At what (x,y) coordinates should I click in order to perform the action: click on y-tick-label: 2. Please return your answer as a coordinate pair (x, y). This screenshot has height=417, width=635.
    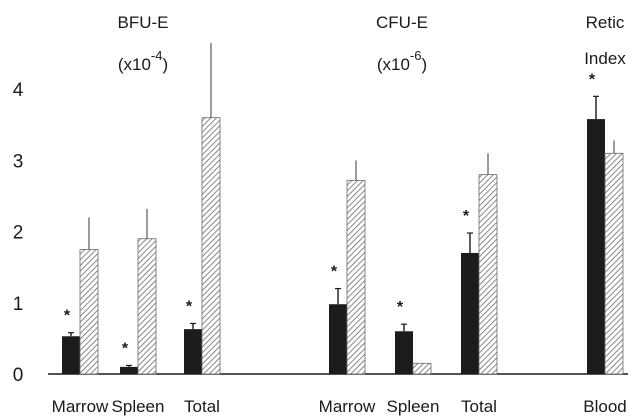
    Looking at the image, I should click on (18, 233).